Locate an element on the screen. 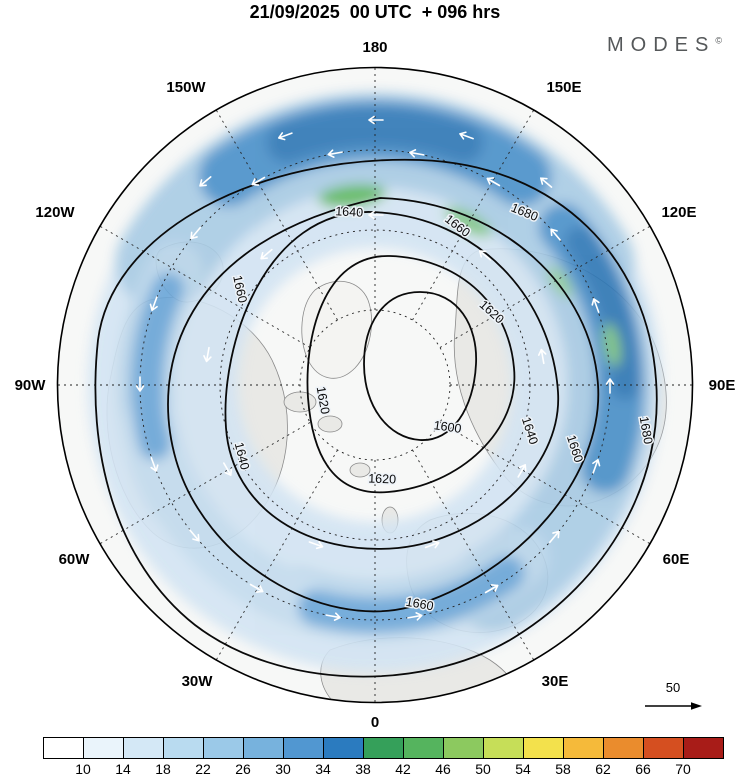 Image resolution: width=750 pixels, height=782 pixels. colorbar-cell: 54 is located at coordinates (507, 757).